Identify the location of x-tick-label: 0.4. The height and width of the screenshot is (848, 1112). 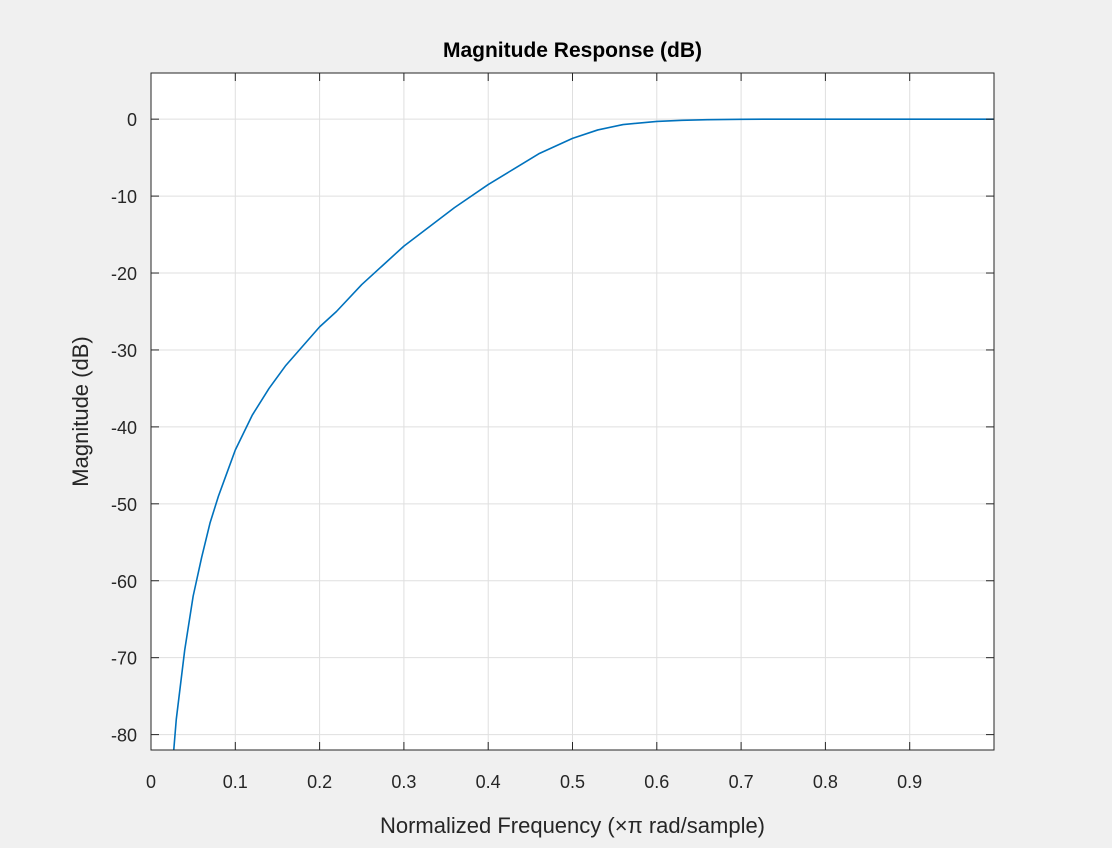
(488, 782).